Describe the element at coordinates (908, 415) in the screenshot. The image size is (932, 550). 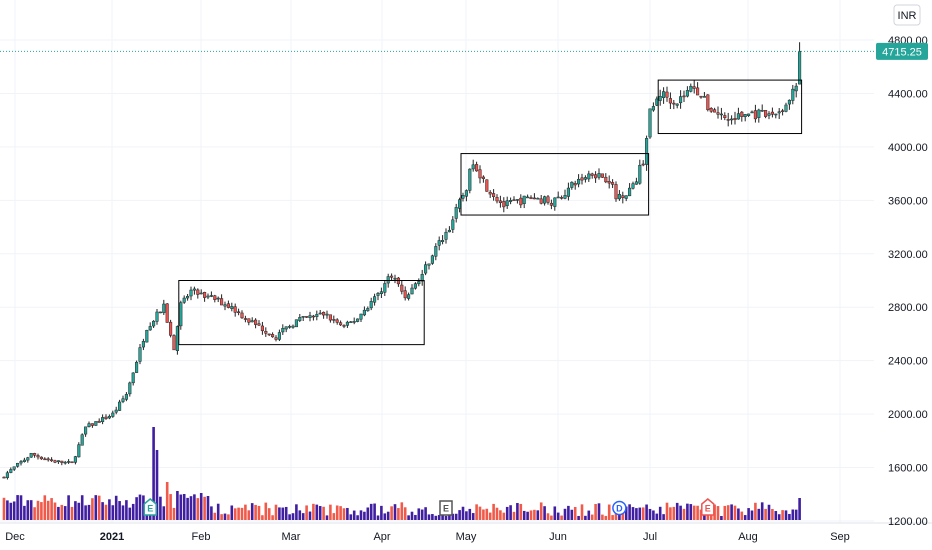
I see `price-tick-label: 2000.00` at that location.